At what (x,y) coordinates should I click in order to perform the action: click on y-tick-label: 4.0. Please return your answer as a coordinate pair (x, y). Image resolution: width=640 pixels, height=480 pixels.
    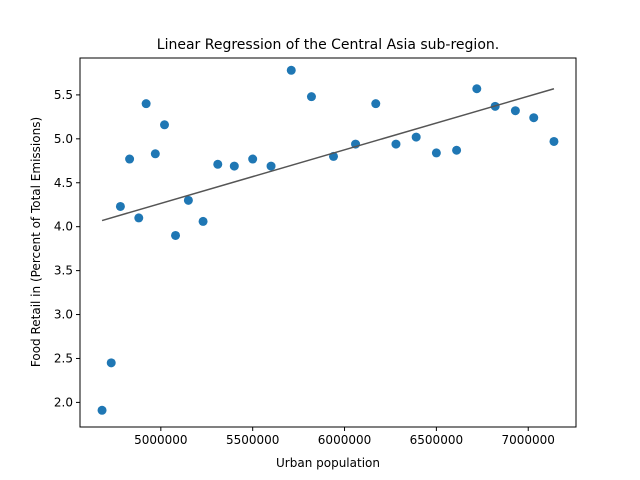
    Looking at the image, I should click on (63, 227).